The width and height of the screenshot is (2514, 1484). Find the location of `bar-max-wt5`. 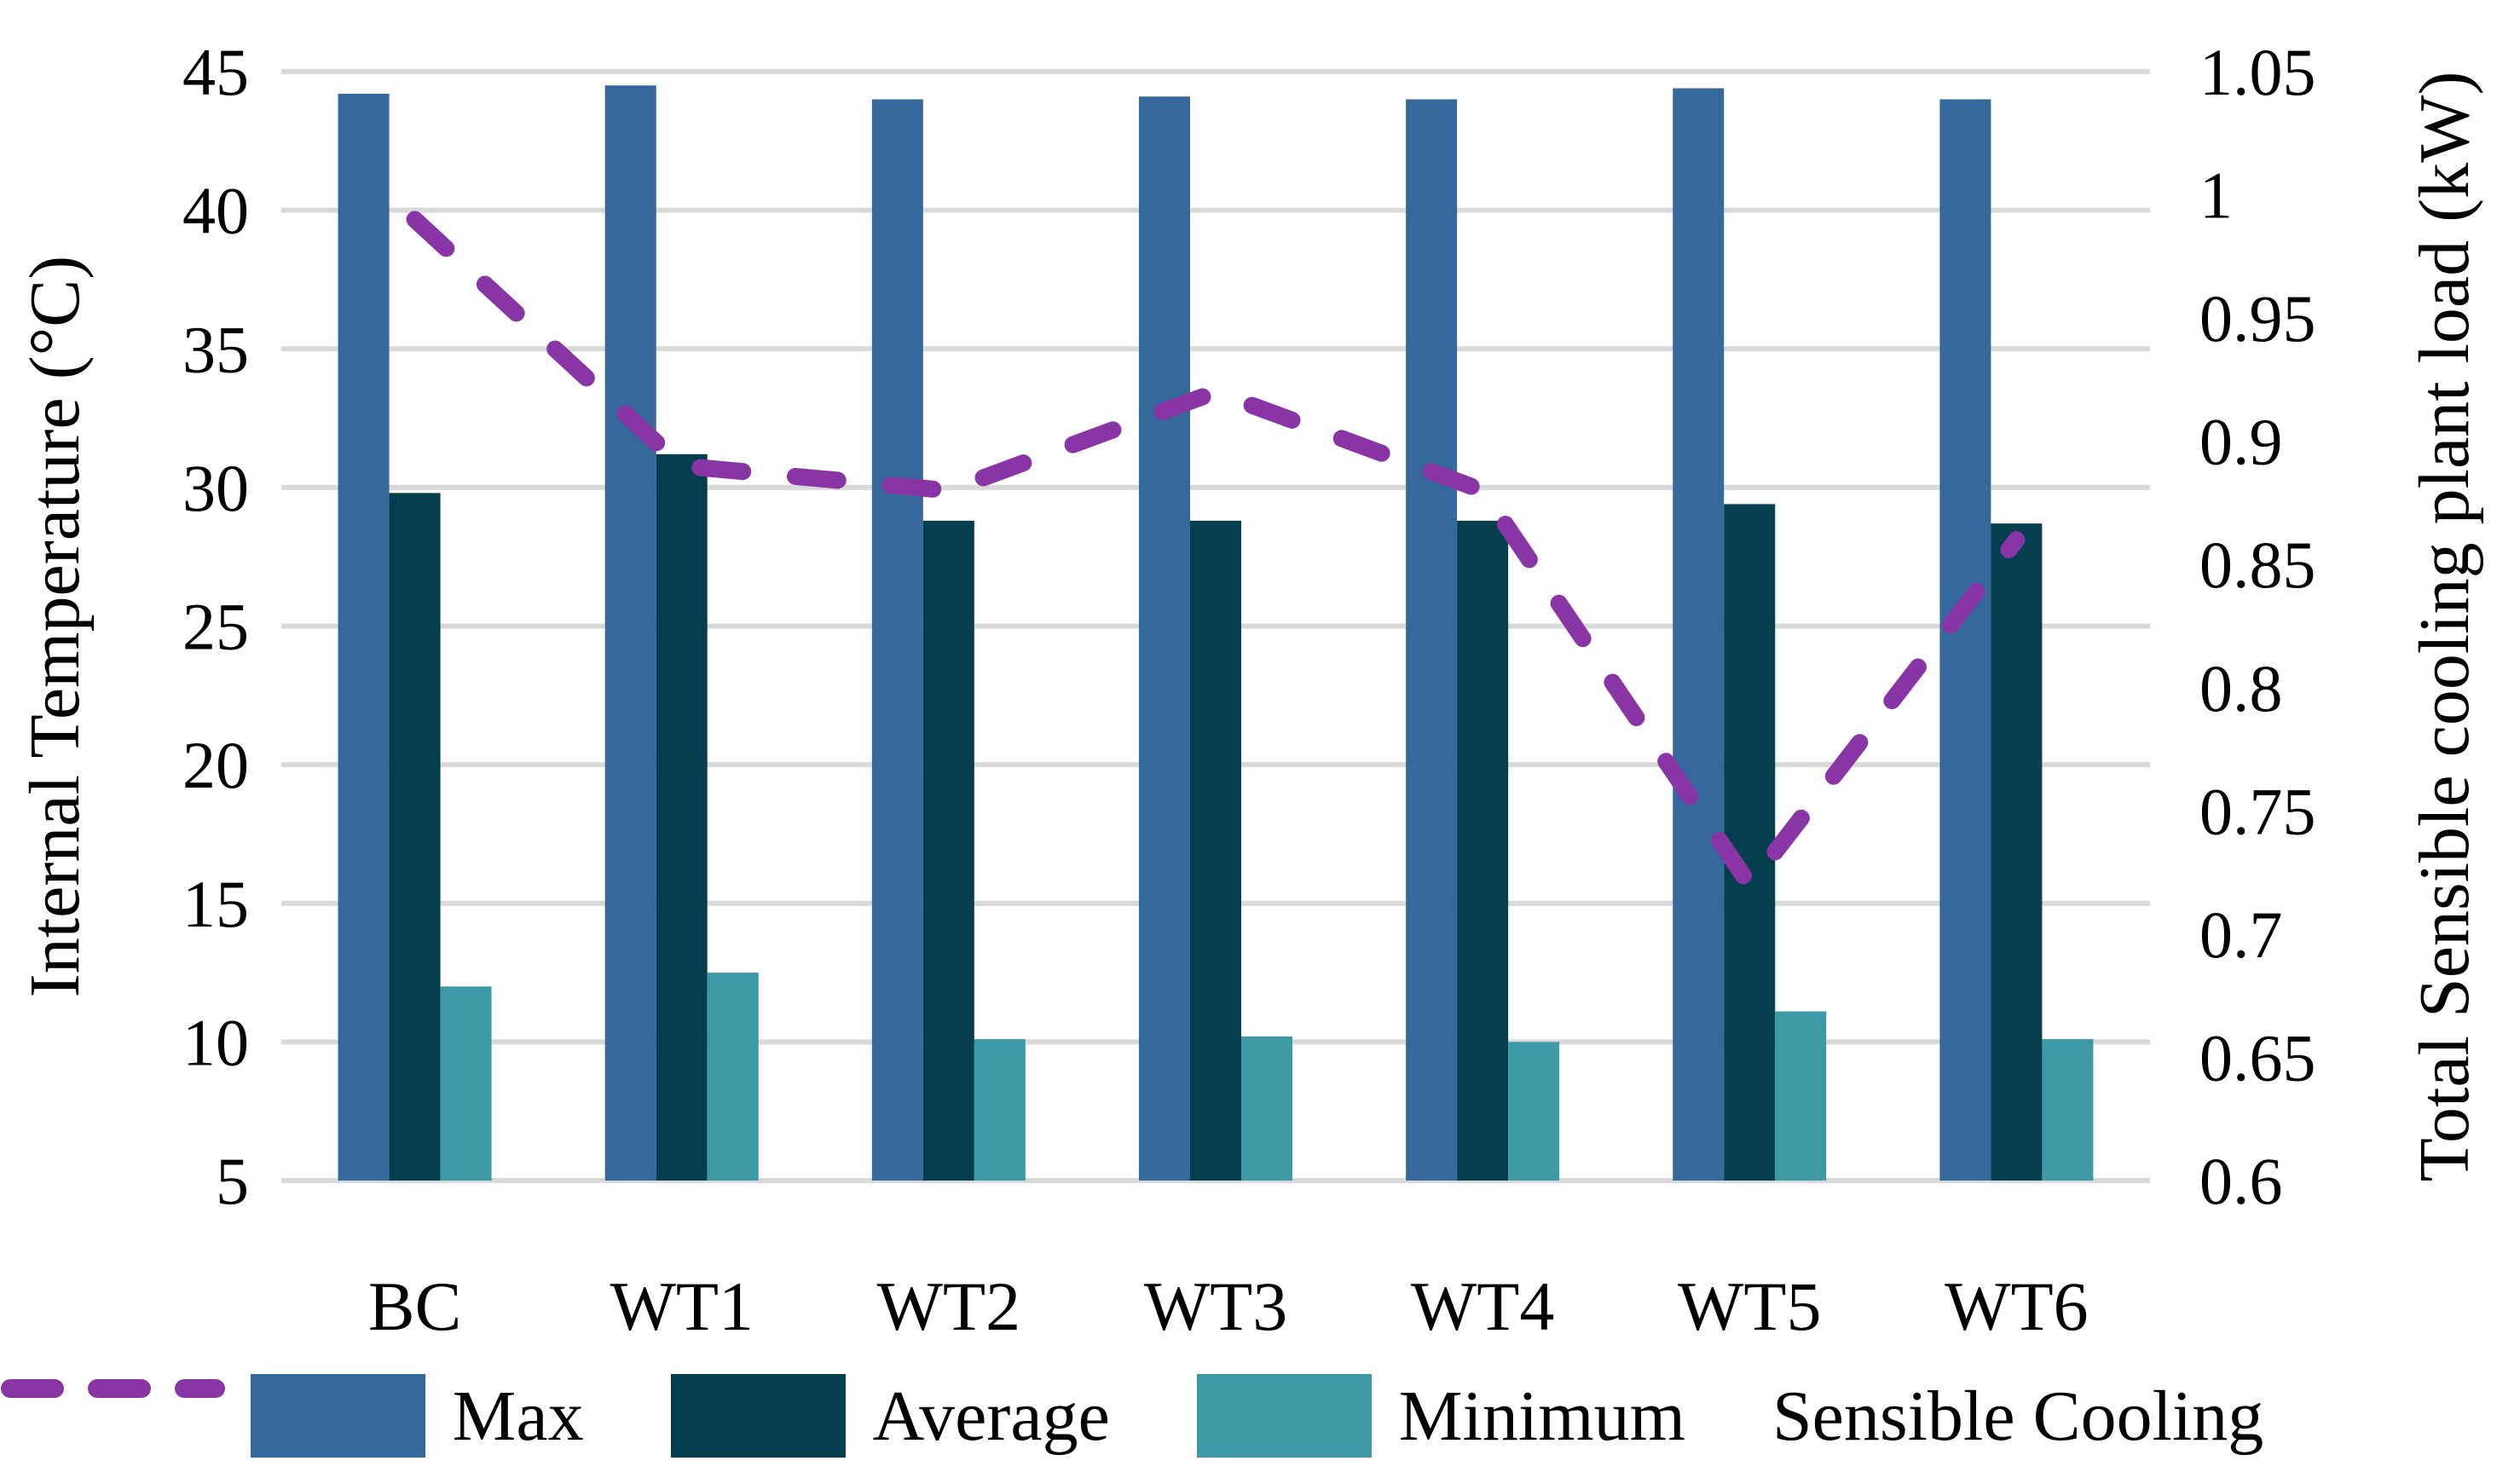

bar-max-wt5 is located at coordinates (1699, 634).